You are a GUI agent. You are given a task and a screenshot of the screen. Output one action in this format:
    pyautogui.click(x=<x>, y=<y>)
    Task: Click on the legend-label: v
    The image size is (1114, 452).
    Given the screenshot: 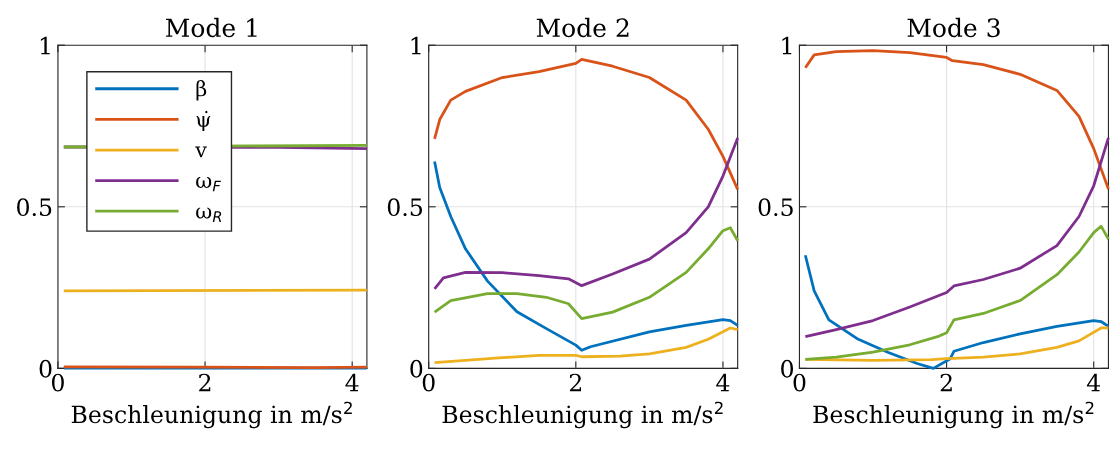 What is the action you would take?
    pyautogui.click(x=201, y=152)
    